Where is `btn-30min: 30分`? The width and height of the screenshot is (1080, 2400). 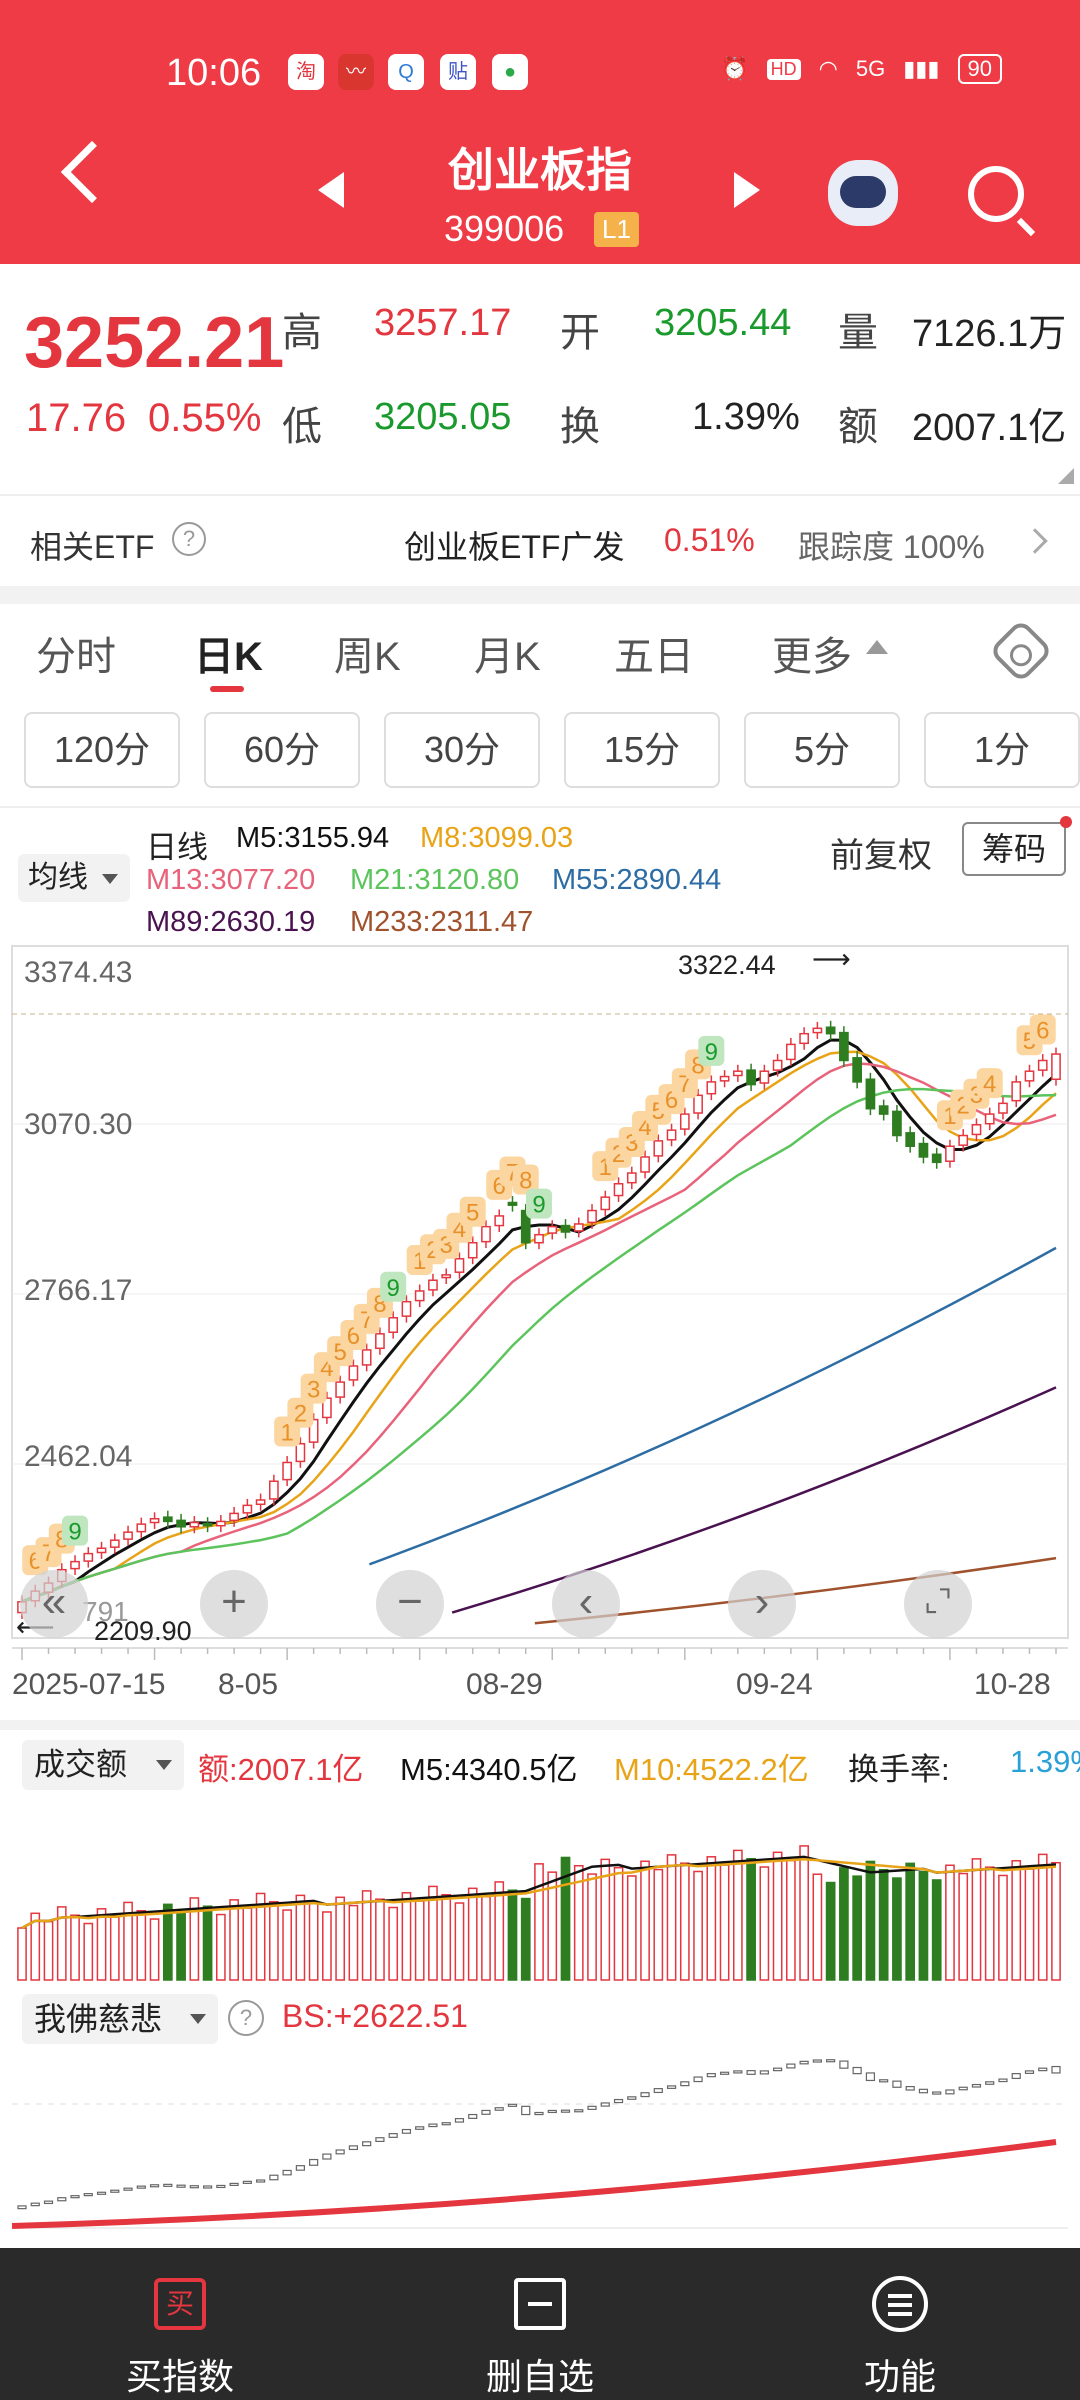
btn-30min: 30分 is located at coordinates (462, 750).